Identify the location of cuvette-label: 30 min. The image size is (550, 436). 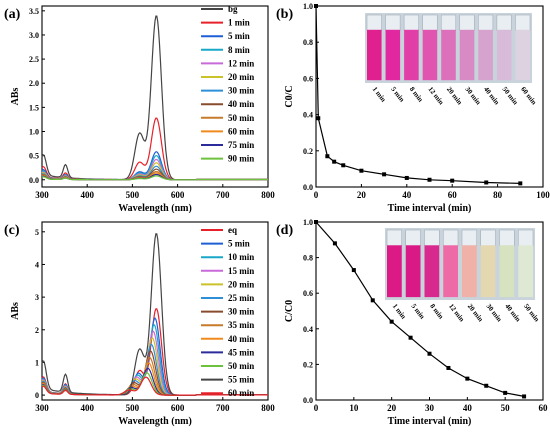
(472, 95).